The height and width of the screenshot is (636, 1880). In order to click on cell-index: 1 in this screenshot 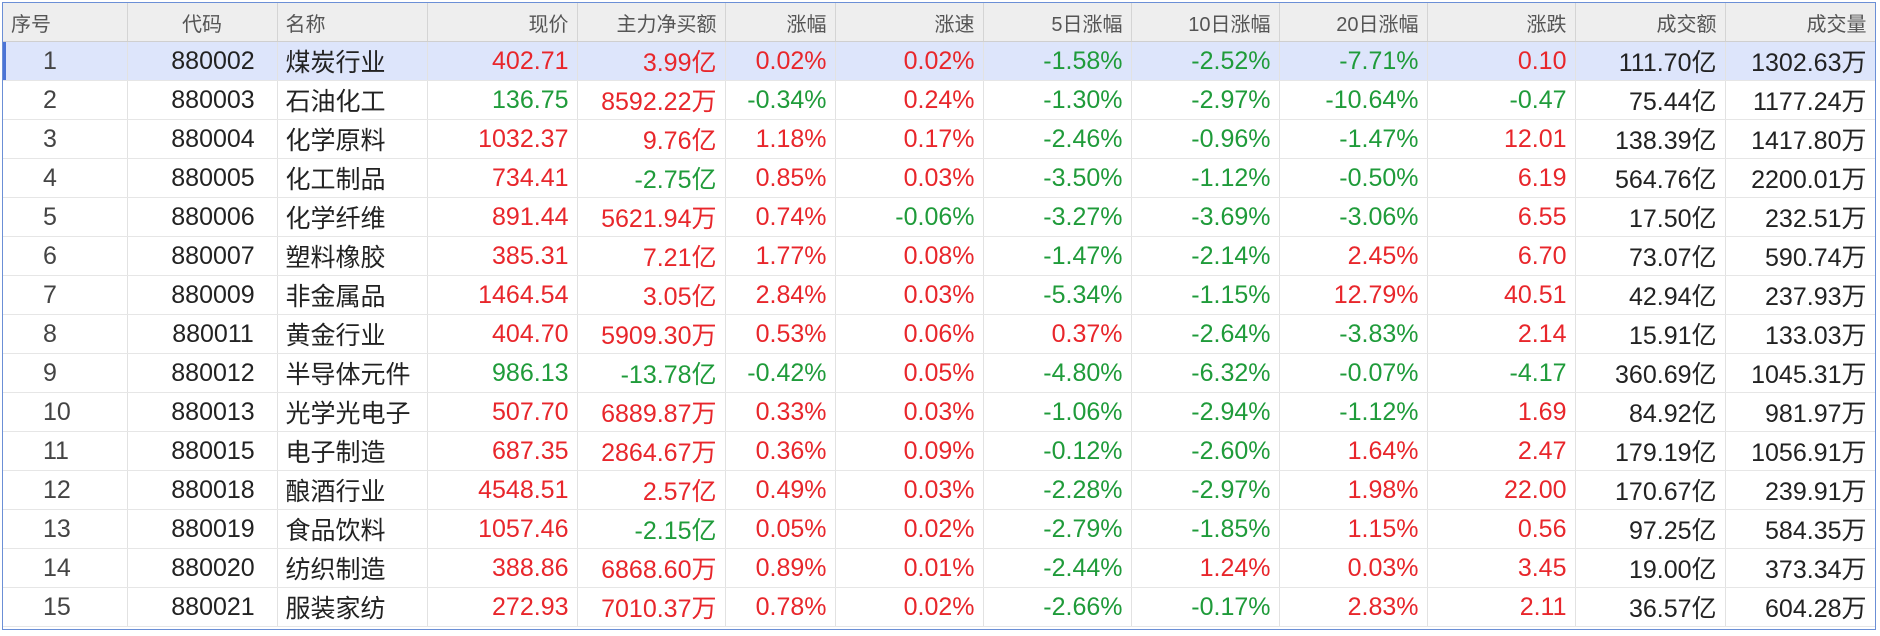, I will do `click(65, 61)`.